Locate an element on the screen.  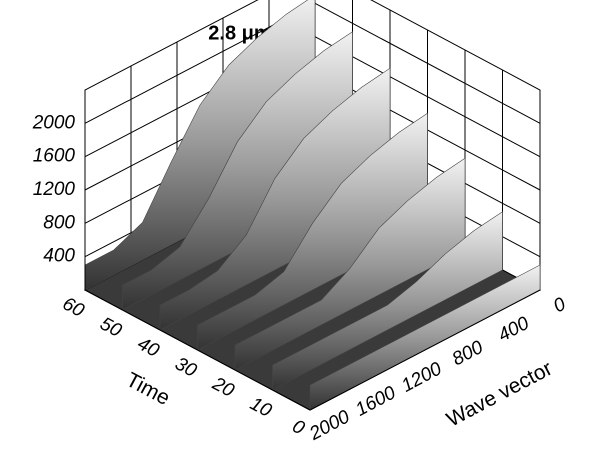
x-tick-label: 10 is located at coordinates (260, 407).